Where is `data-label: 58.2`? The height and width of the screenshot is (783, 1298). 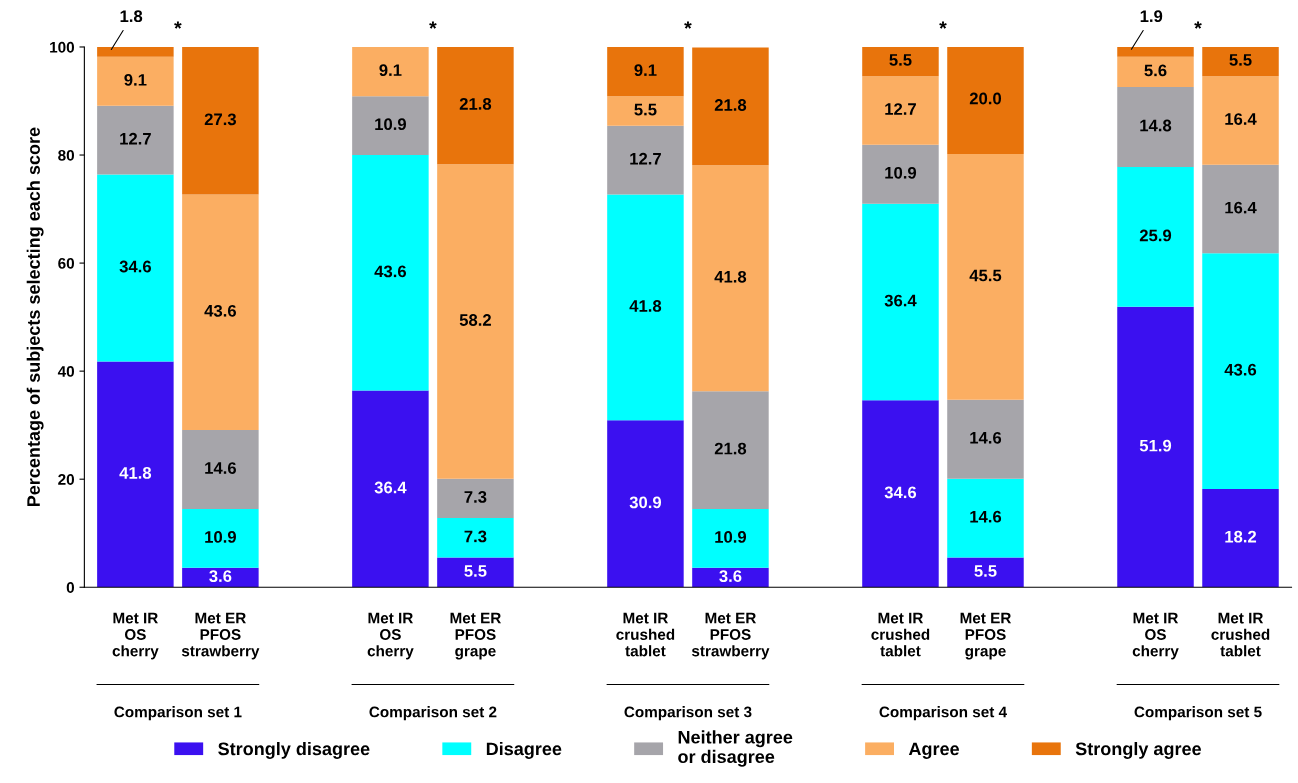 data-label: 58.2 is located at coordinates (475, 320).